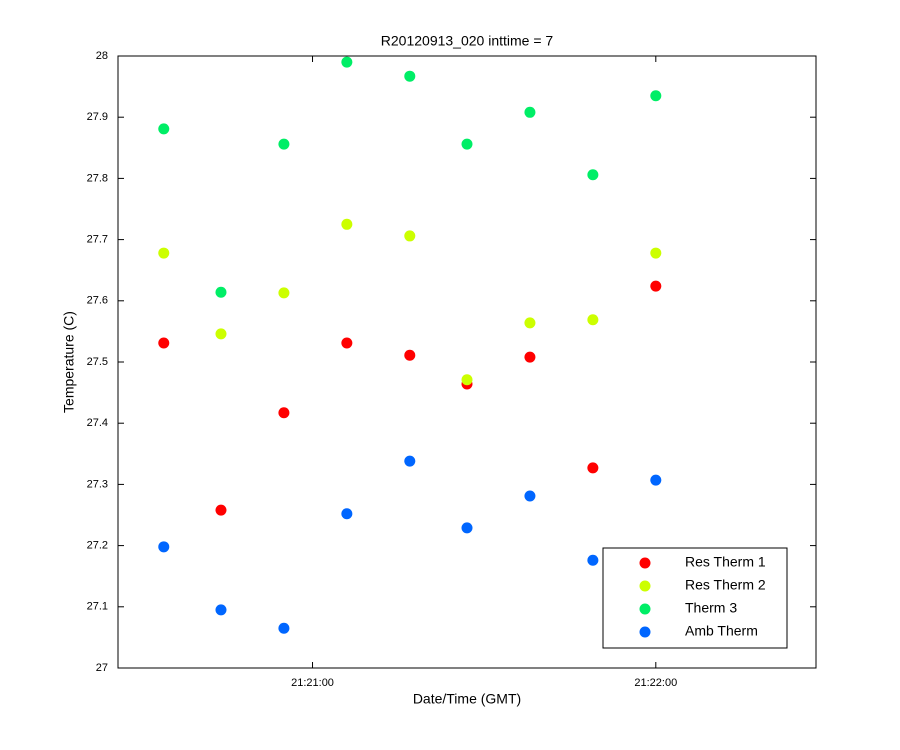  Describe the element at coordinates (467, 699) in the screenshot. I see `x-axis-label: Date/Time (GMT)` at that location.